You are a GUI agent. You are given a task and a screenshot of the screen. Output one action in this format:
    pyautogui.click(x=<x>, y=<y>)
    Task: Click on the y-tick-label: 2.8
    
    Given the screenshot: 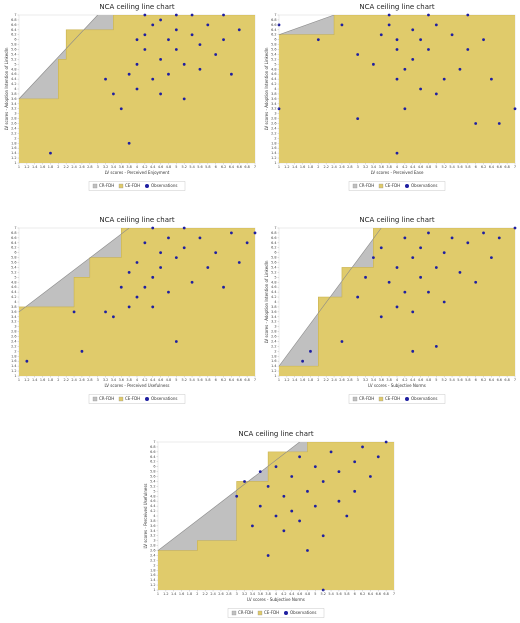 What is the action you would take?
    pyautogui.click(x=152, y=546)
    